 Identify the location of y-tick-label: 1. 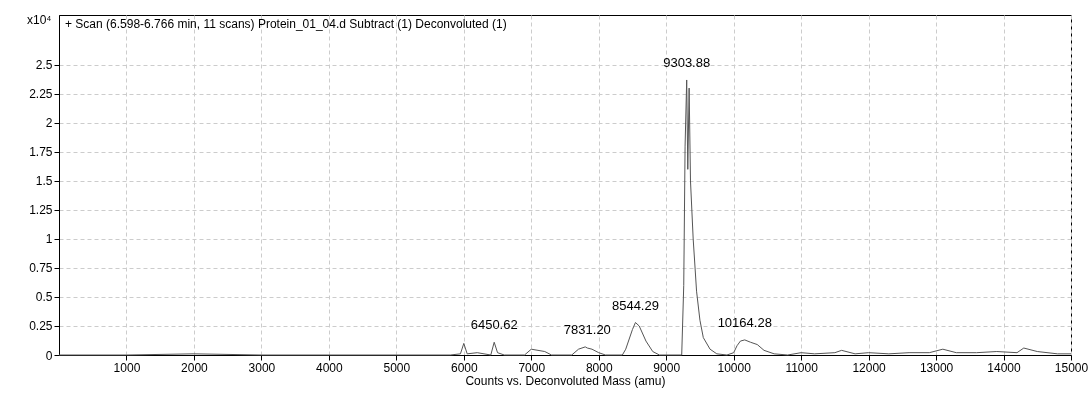
(49, 239).